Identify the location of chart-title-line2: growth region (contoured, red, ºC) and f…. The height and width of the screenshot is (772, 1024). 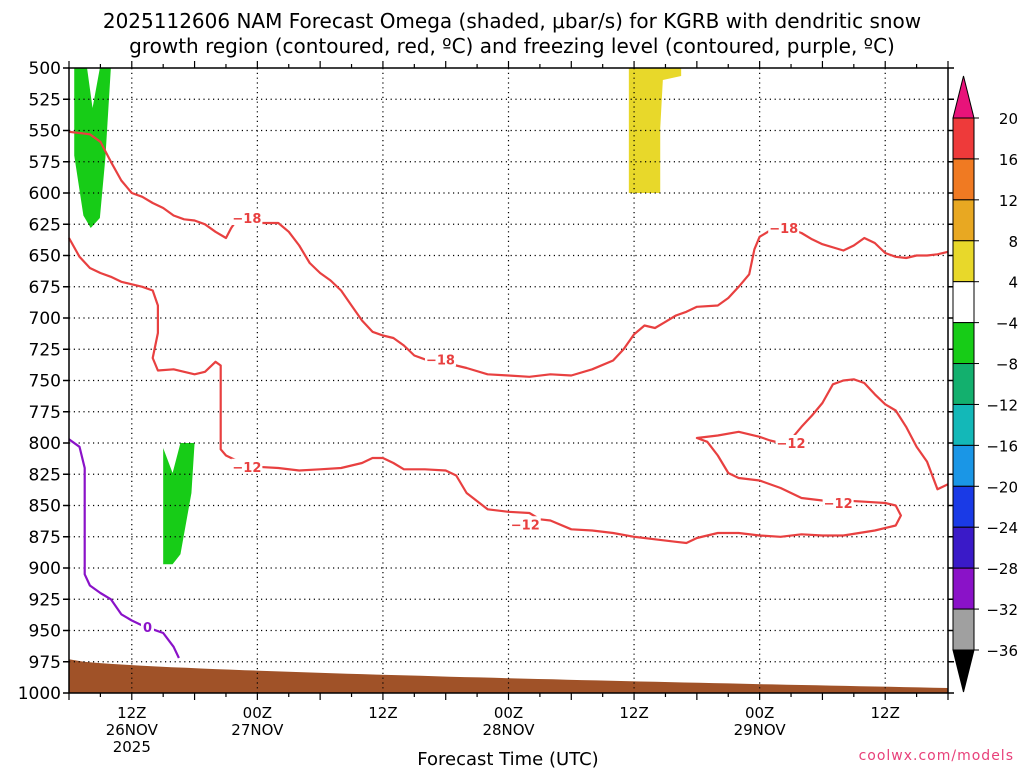
(512, 46).